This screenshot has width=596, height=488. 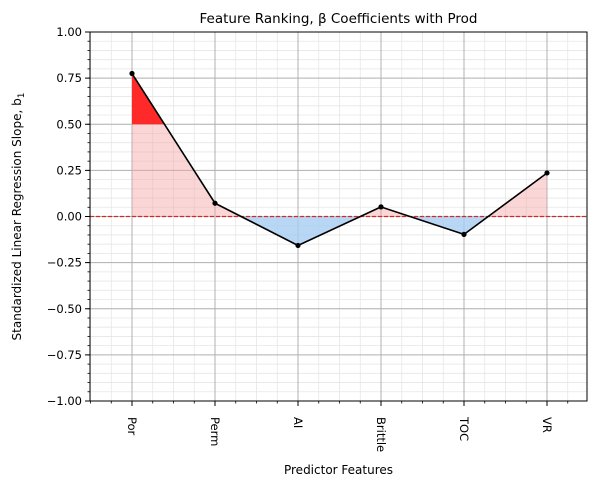 What do you see at coordinates (547, 425) in the screenshot?
I see `x-tick-label-vr: VR` at bounding box center [547, 425].